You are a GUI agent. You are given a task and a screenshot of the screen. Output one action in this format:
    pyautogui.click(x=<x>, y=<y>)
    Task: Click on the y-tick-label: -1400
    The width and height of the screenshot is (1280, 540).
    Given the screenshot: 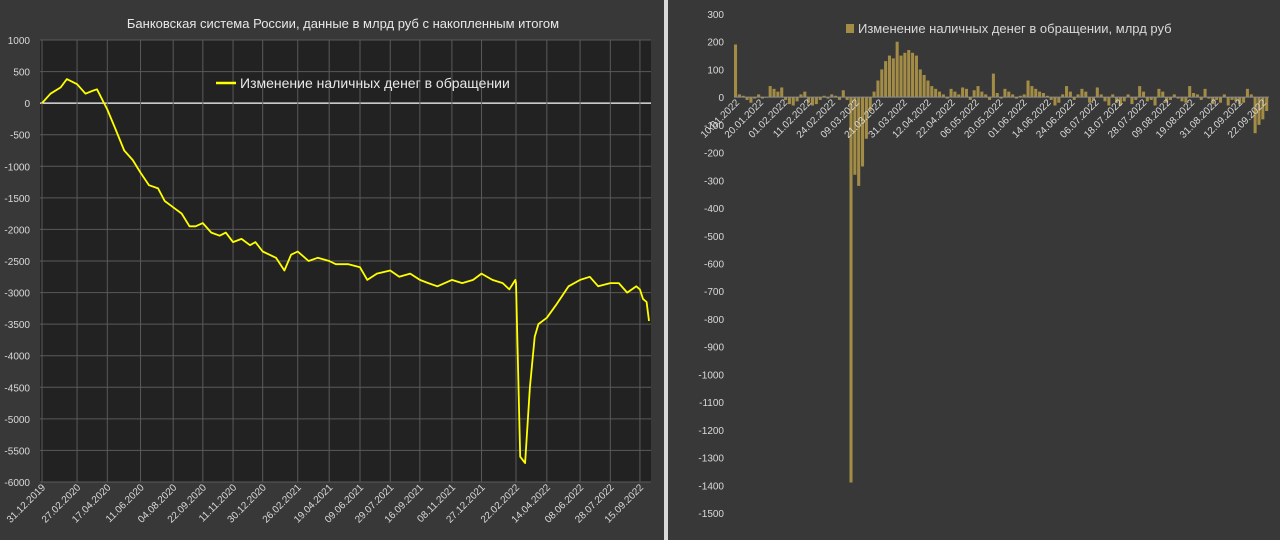 What is the action you would take?
    pyautogui.click(x=711, y=486)
    